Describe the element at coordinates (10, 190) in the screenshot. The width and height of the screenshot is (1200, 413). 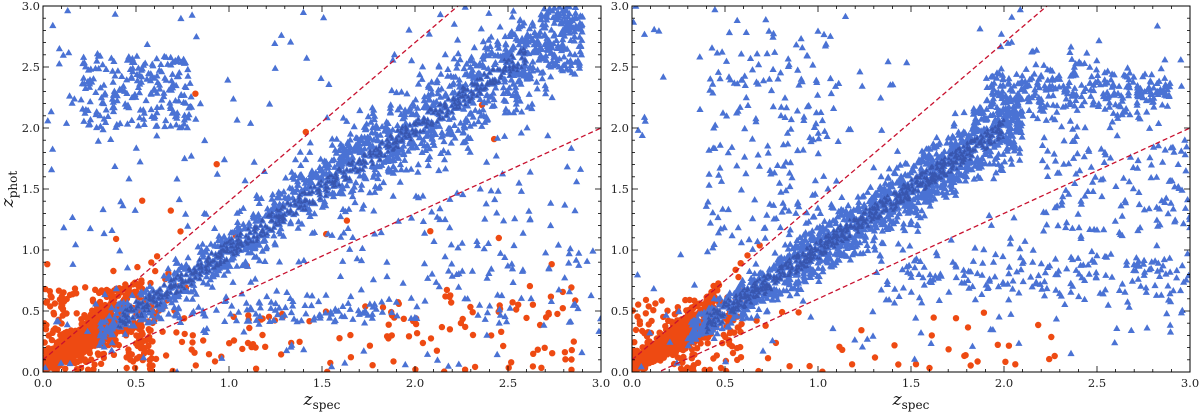
I see `left-y-axis-label: zphot` at that location.